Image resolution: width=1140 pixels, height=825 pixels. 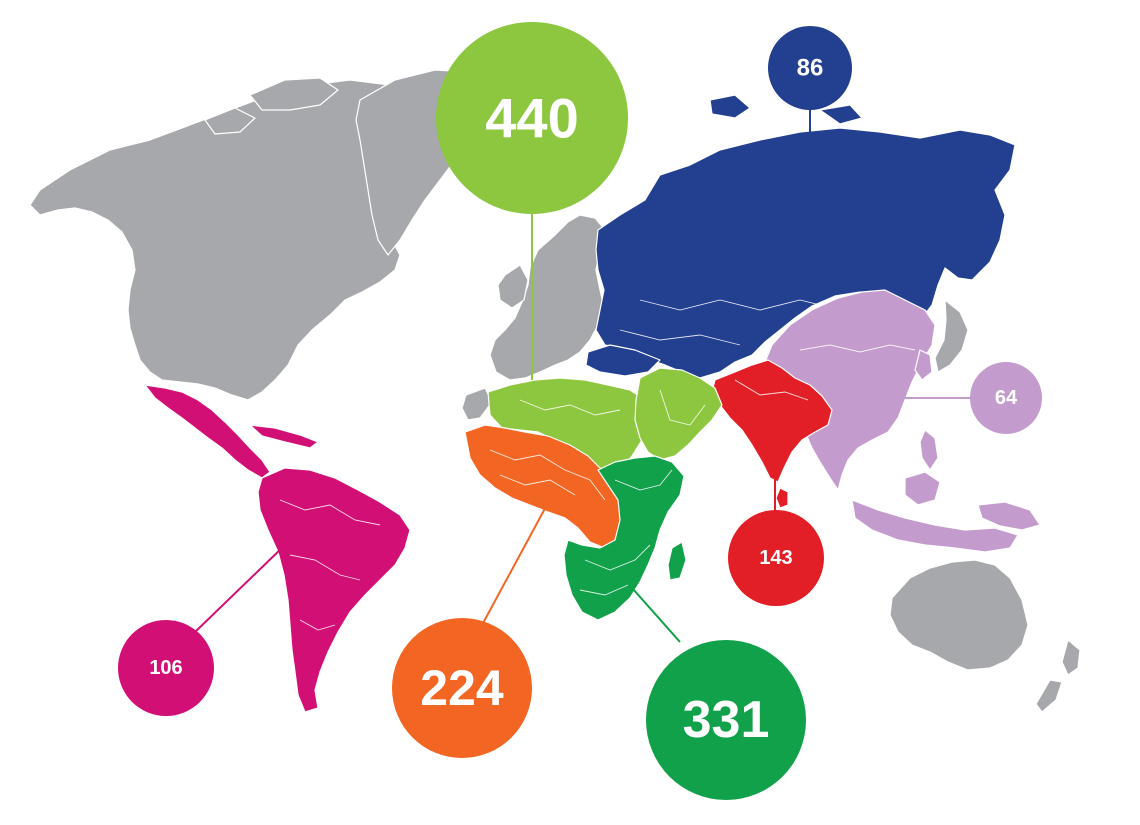 I want to click on border-lines-light-green, so click(x=570, y=407).